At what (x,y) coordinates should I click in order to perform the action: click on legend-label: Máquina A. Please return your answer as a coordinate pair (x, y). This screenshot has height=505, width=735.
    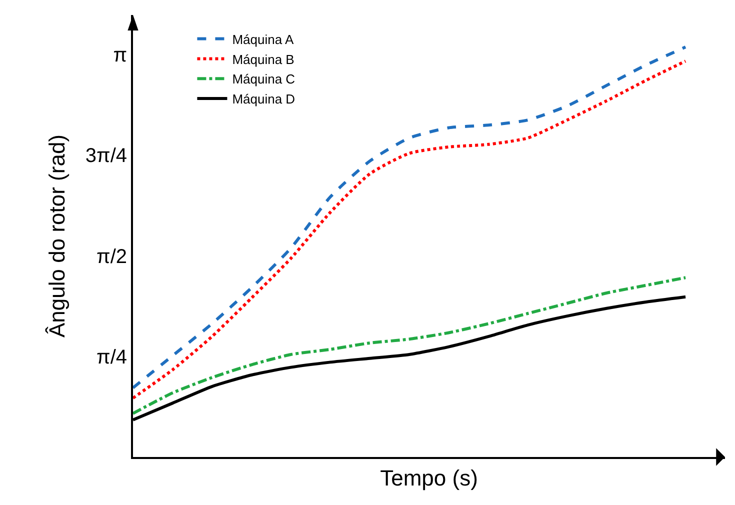
    Looking at the image, I should click on (263, 39).